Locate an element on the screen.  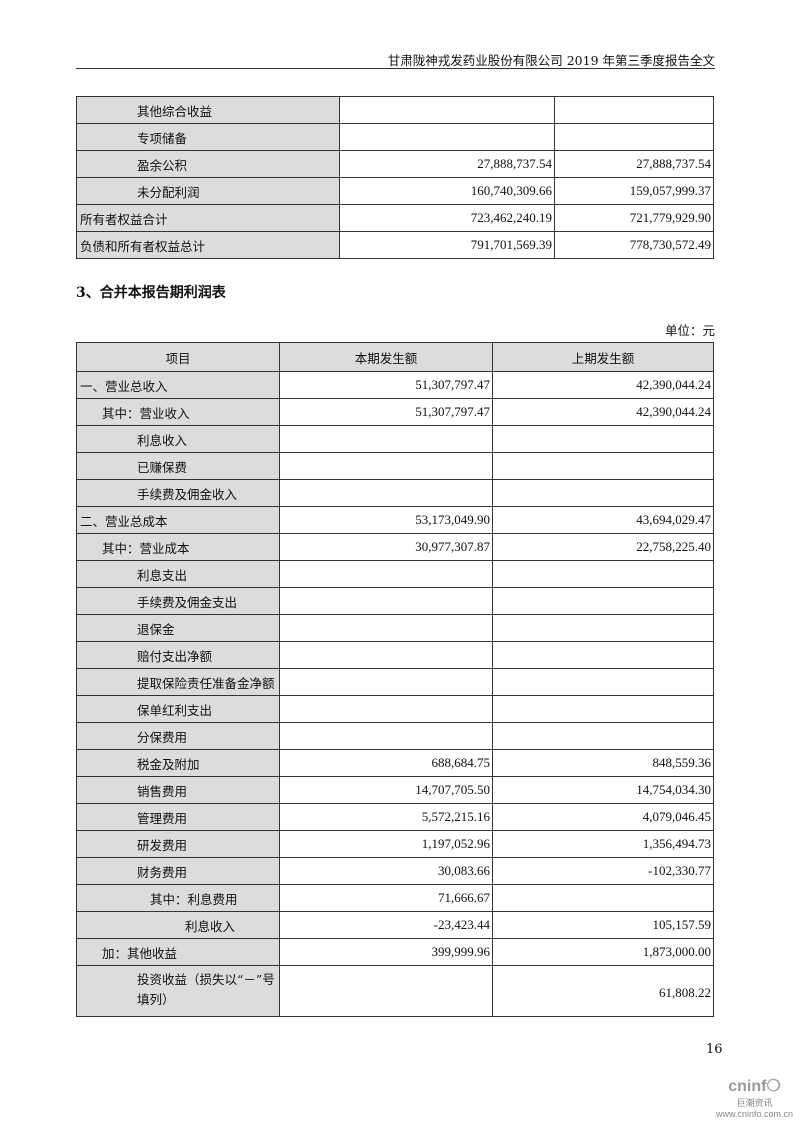
row-label: 管理费用 is located at coordinates (178, 817).